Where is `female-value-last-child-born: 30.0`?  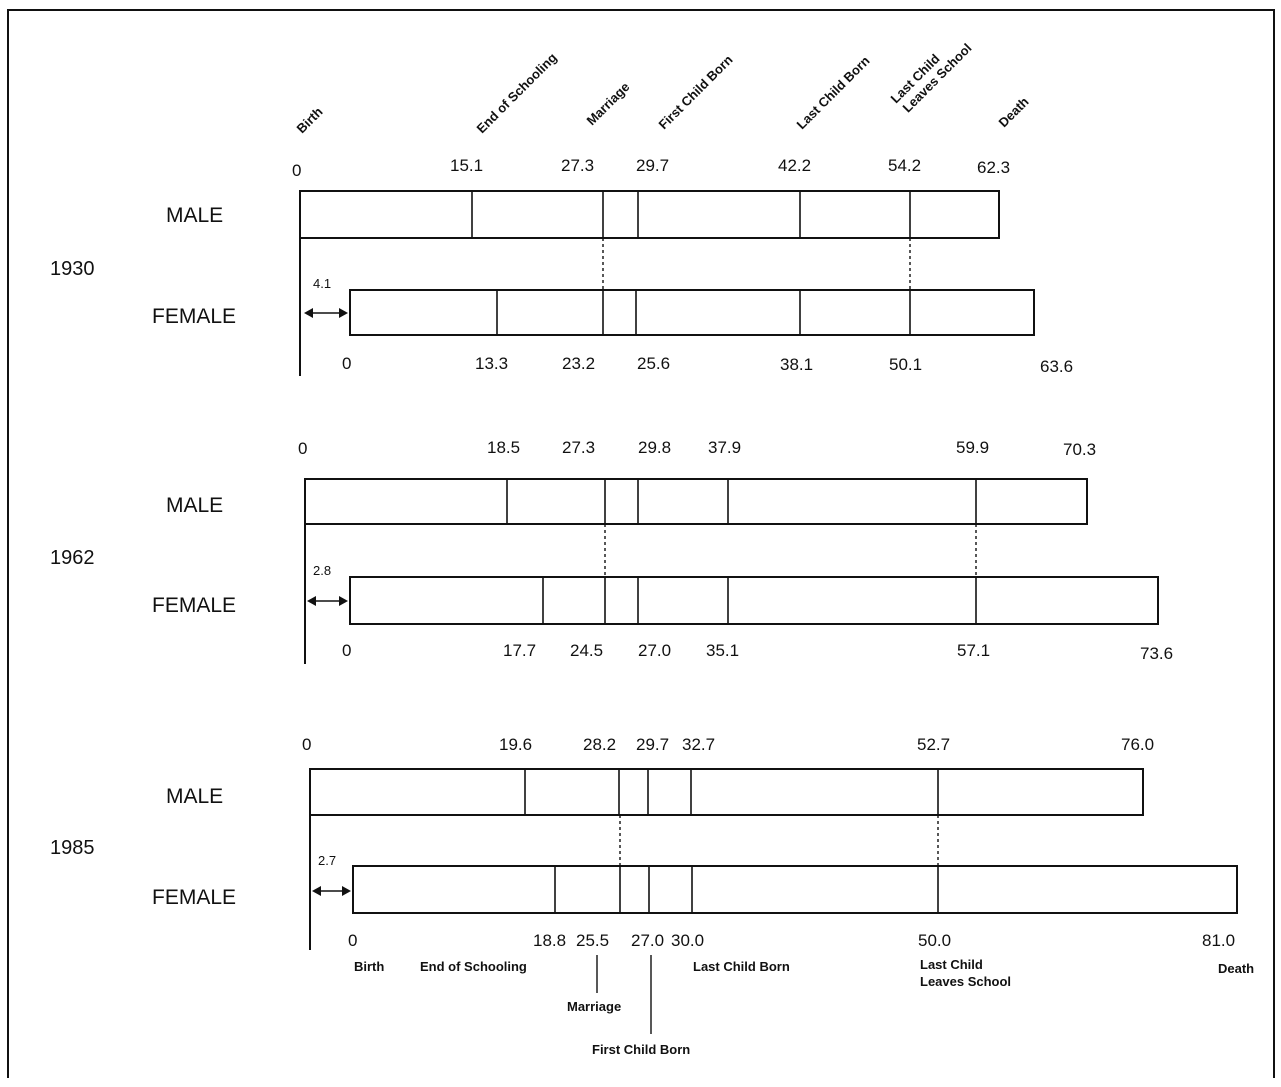
female-value-last-child-born: 30.0 is located at coordinates (687, 940).